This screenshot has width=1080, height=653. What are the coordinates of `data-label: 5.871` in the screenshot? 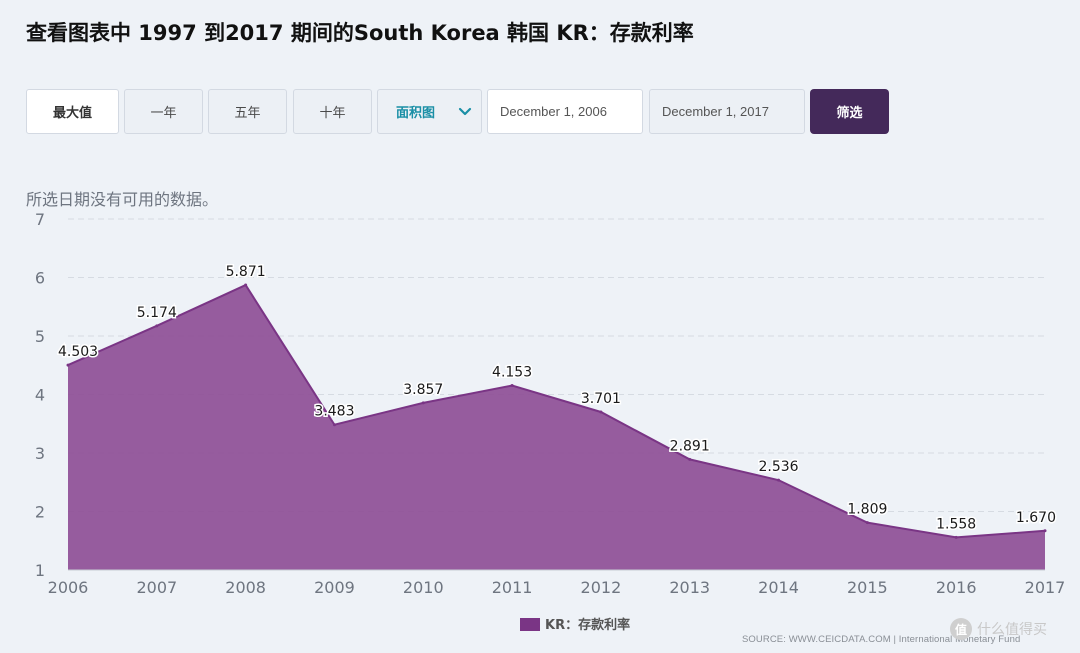 It's located at (246, 272).